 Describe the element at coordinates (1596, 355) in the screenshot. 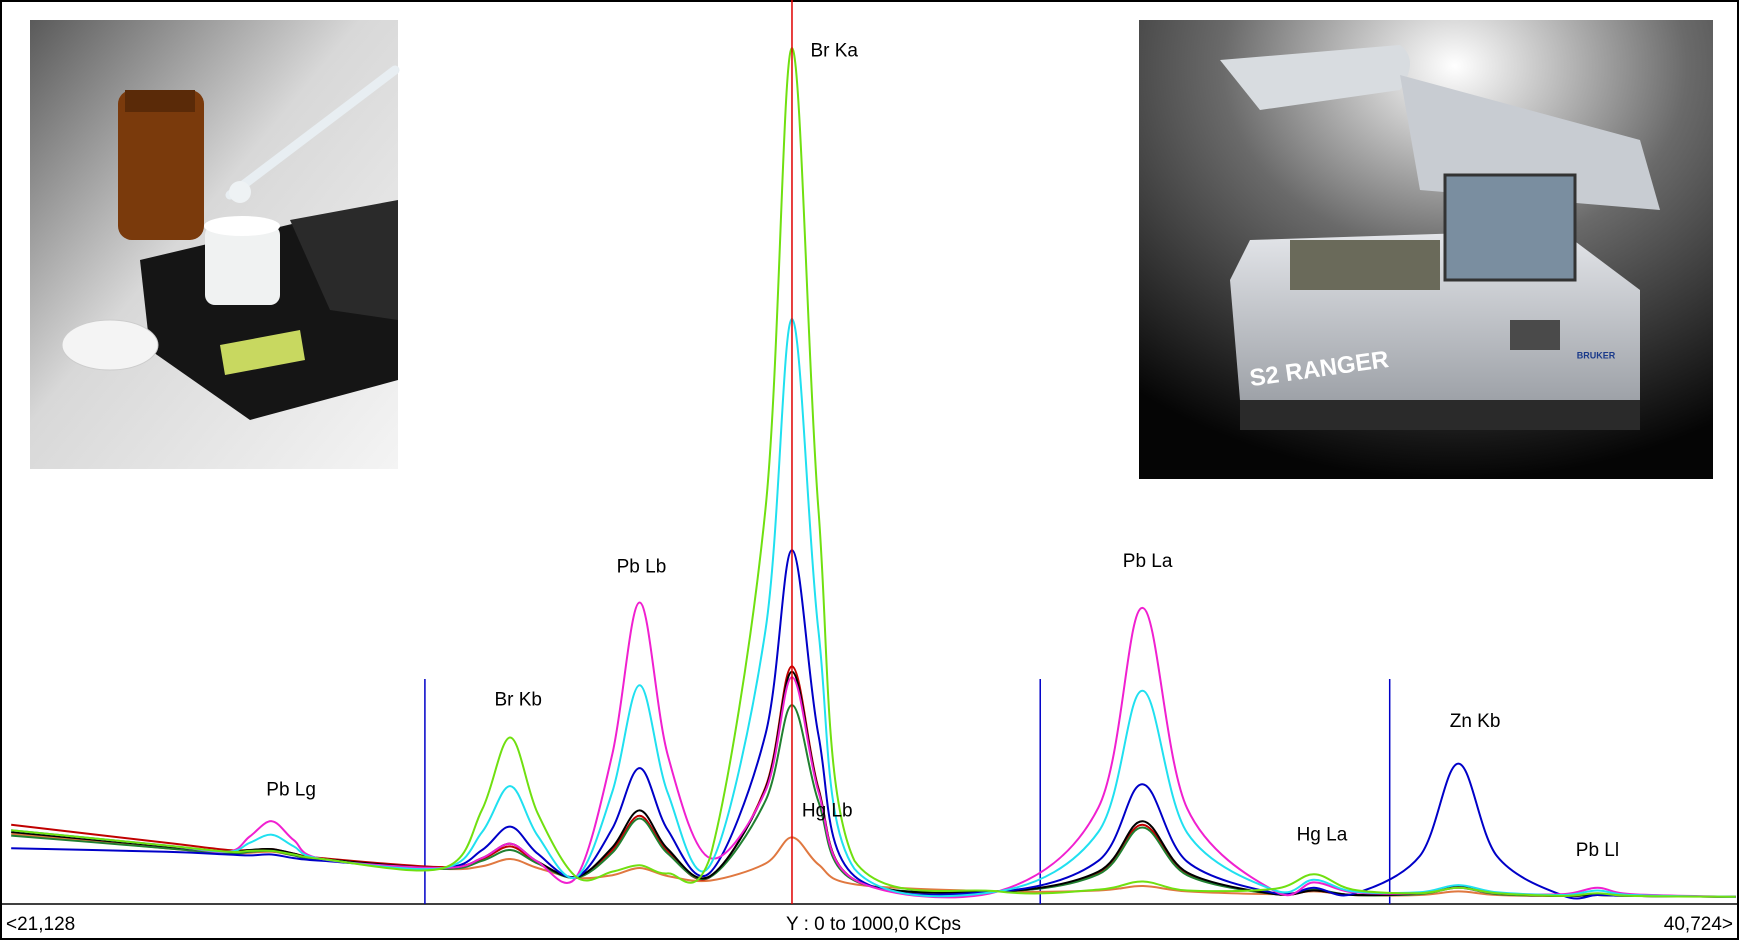

I see `photo-label: BRUKER` at that location.